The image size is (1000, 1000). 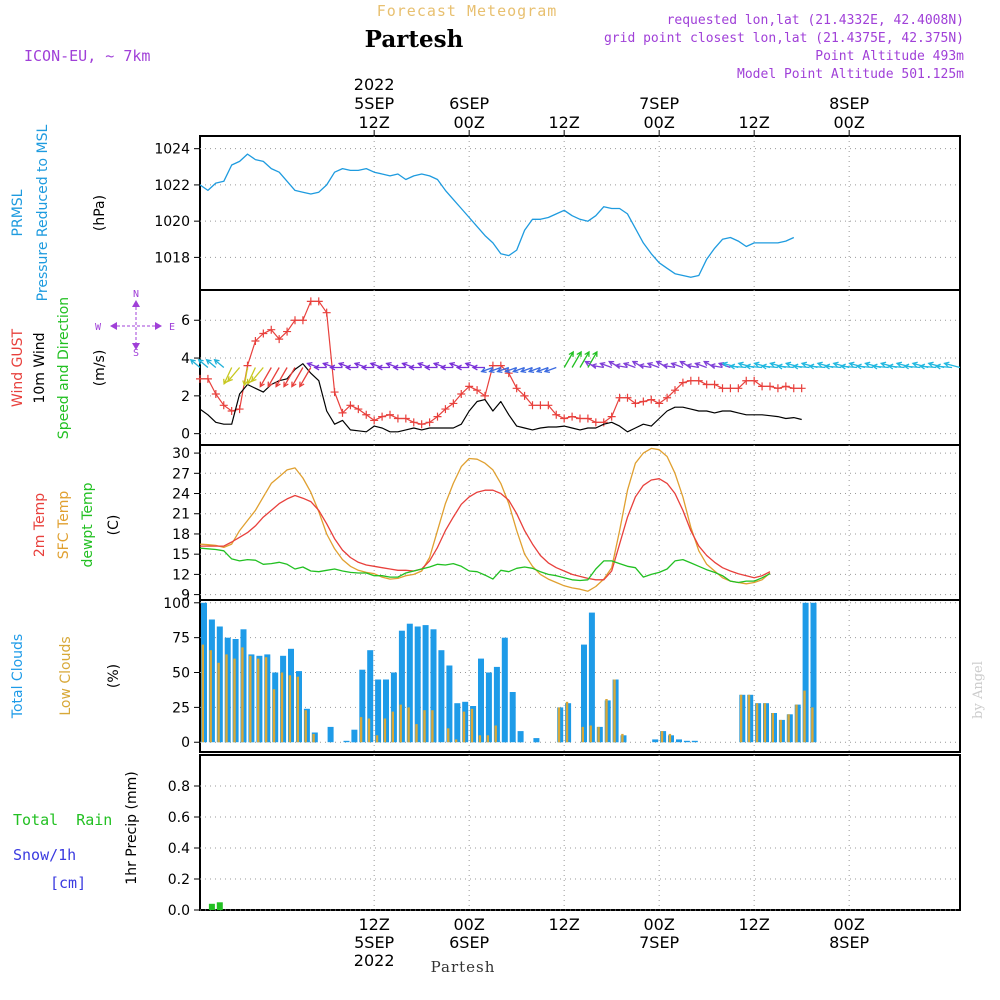 What do you see at coordinates (185, 359) in the screenshot?
I see `y-tick-label: 4` at bounding box center [185, 359].